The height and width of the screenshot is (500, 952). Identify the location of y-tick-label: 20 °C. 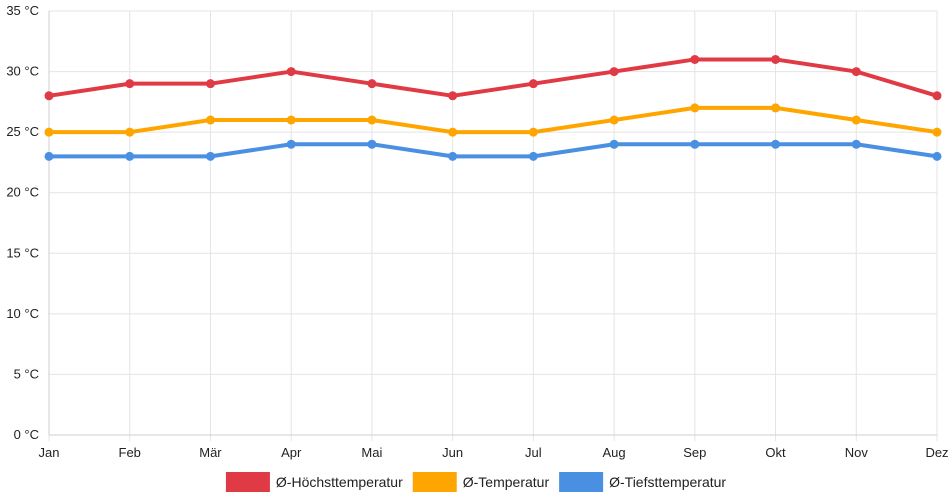
(22, 192).